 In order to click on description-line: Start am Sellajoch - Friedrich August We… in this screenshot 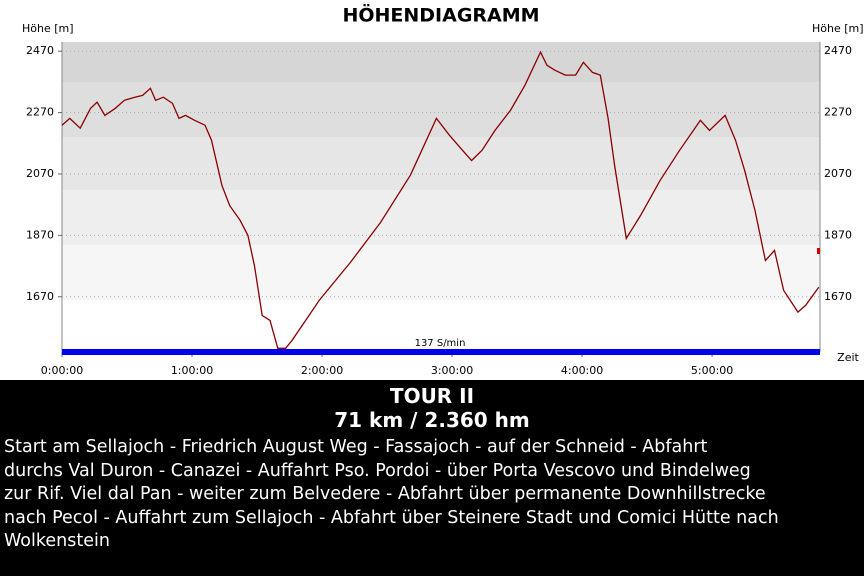, I will do `click(356, 447)`.